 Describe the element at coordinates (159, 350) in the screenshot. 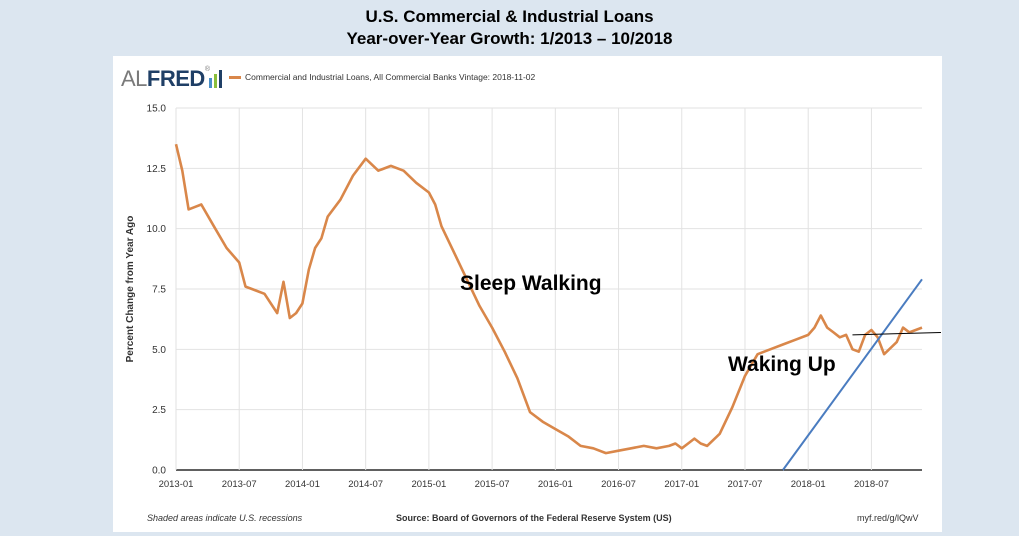

I see `y-tick-label: 5.0` at that location.